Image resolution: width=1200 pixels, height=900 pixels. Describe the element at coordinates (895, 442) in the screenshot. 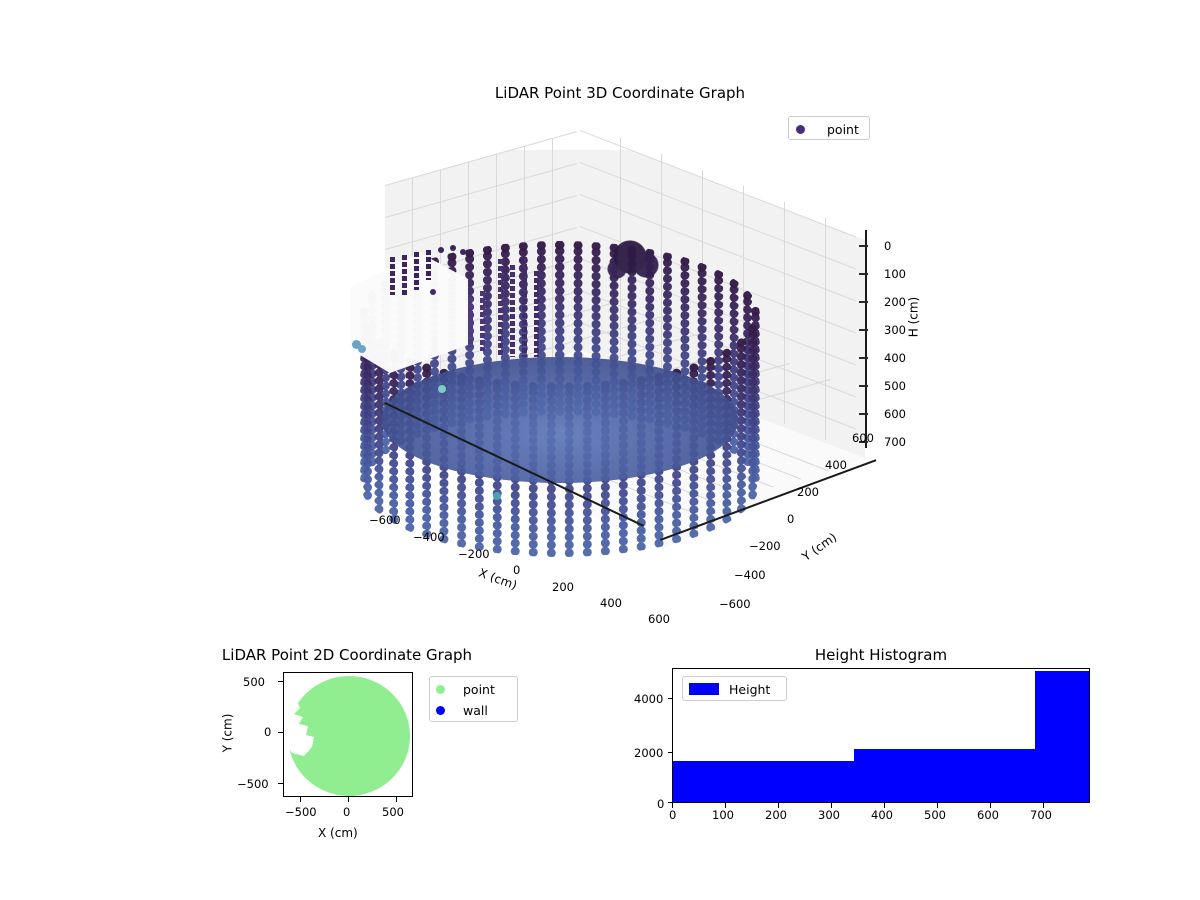

I see `z-tick-label: 700` at that location.